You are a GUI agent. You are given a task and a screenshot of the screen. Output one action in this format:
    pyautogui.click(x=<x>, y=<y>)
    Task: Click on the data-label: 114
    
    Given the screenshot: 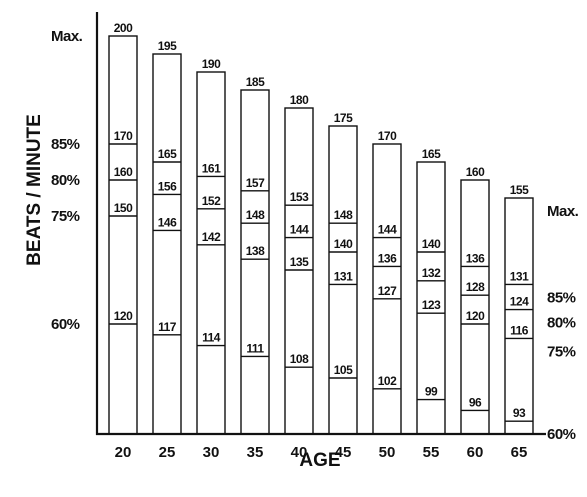 What is the action you would take?
    pyautogui.click(x=211, y=338)
    